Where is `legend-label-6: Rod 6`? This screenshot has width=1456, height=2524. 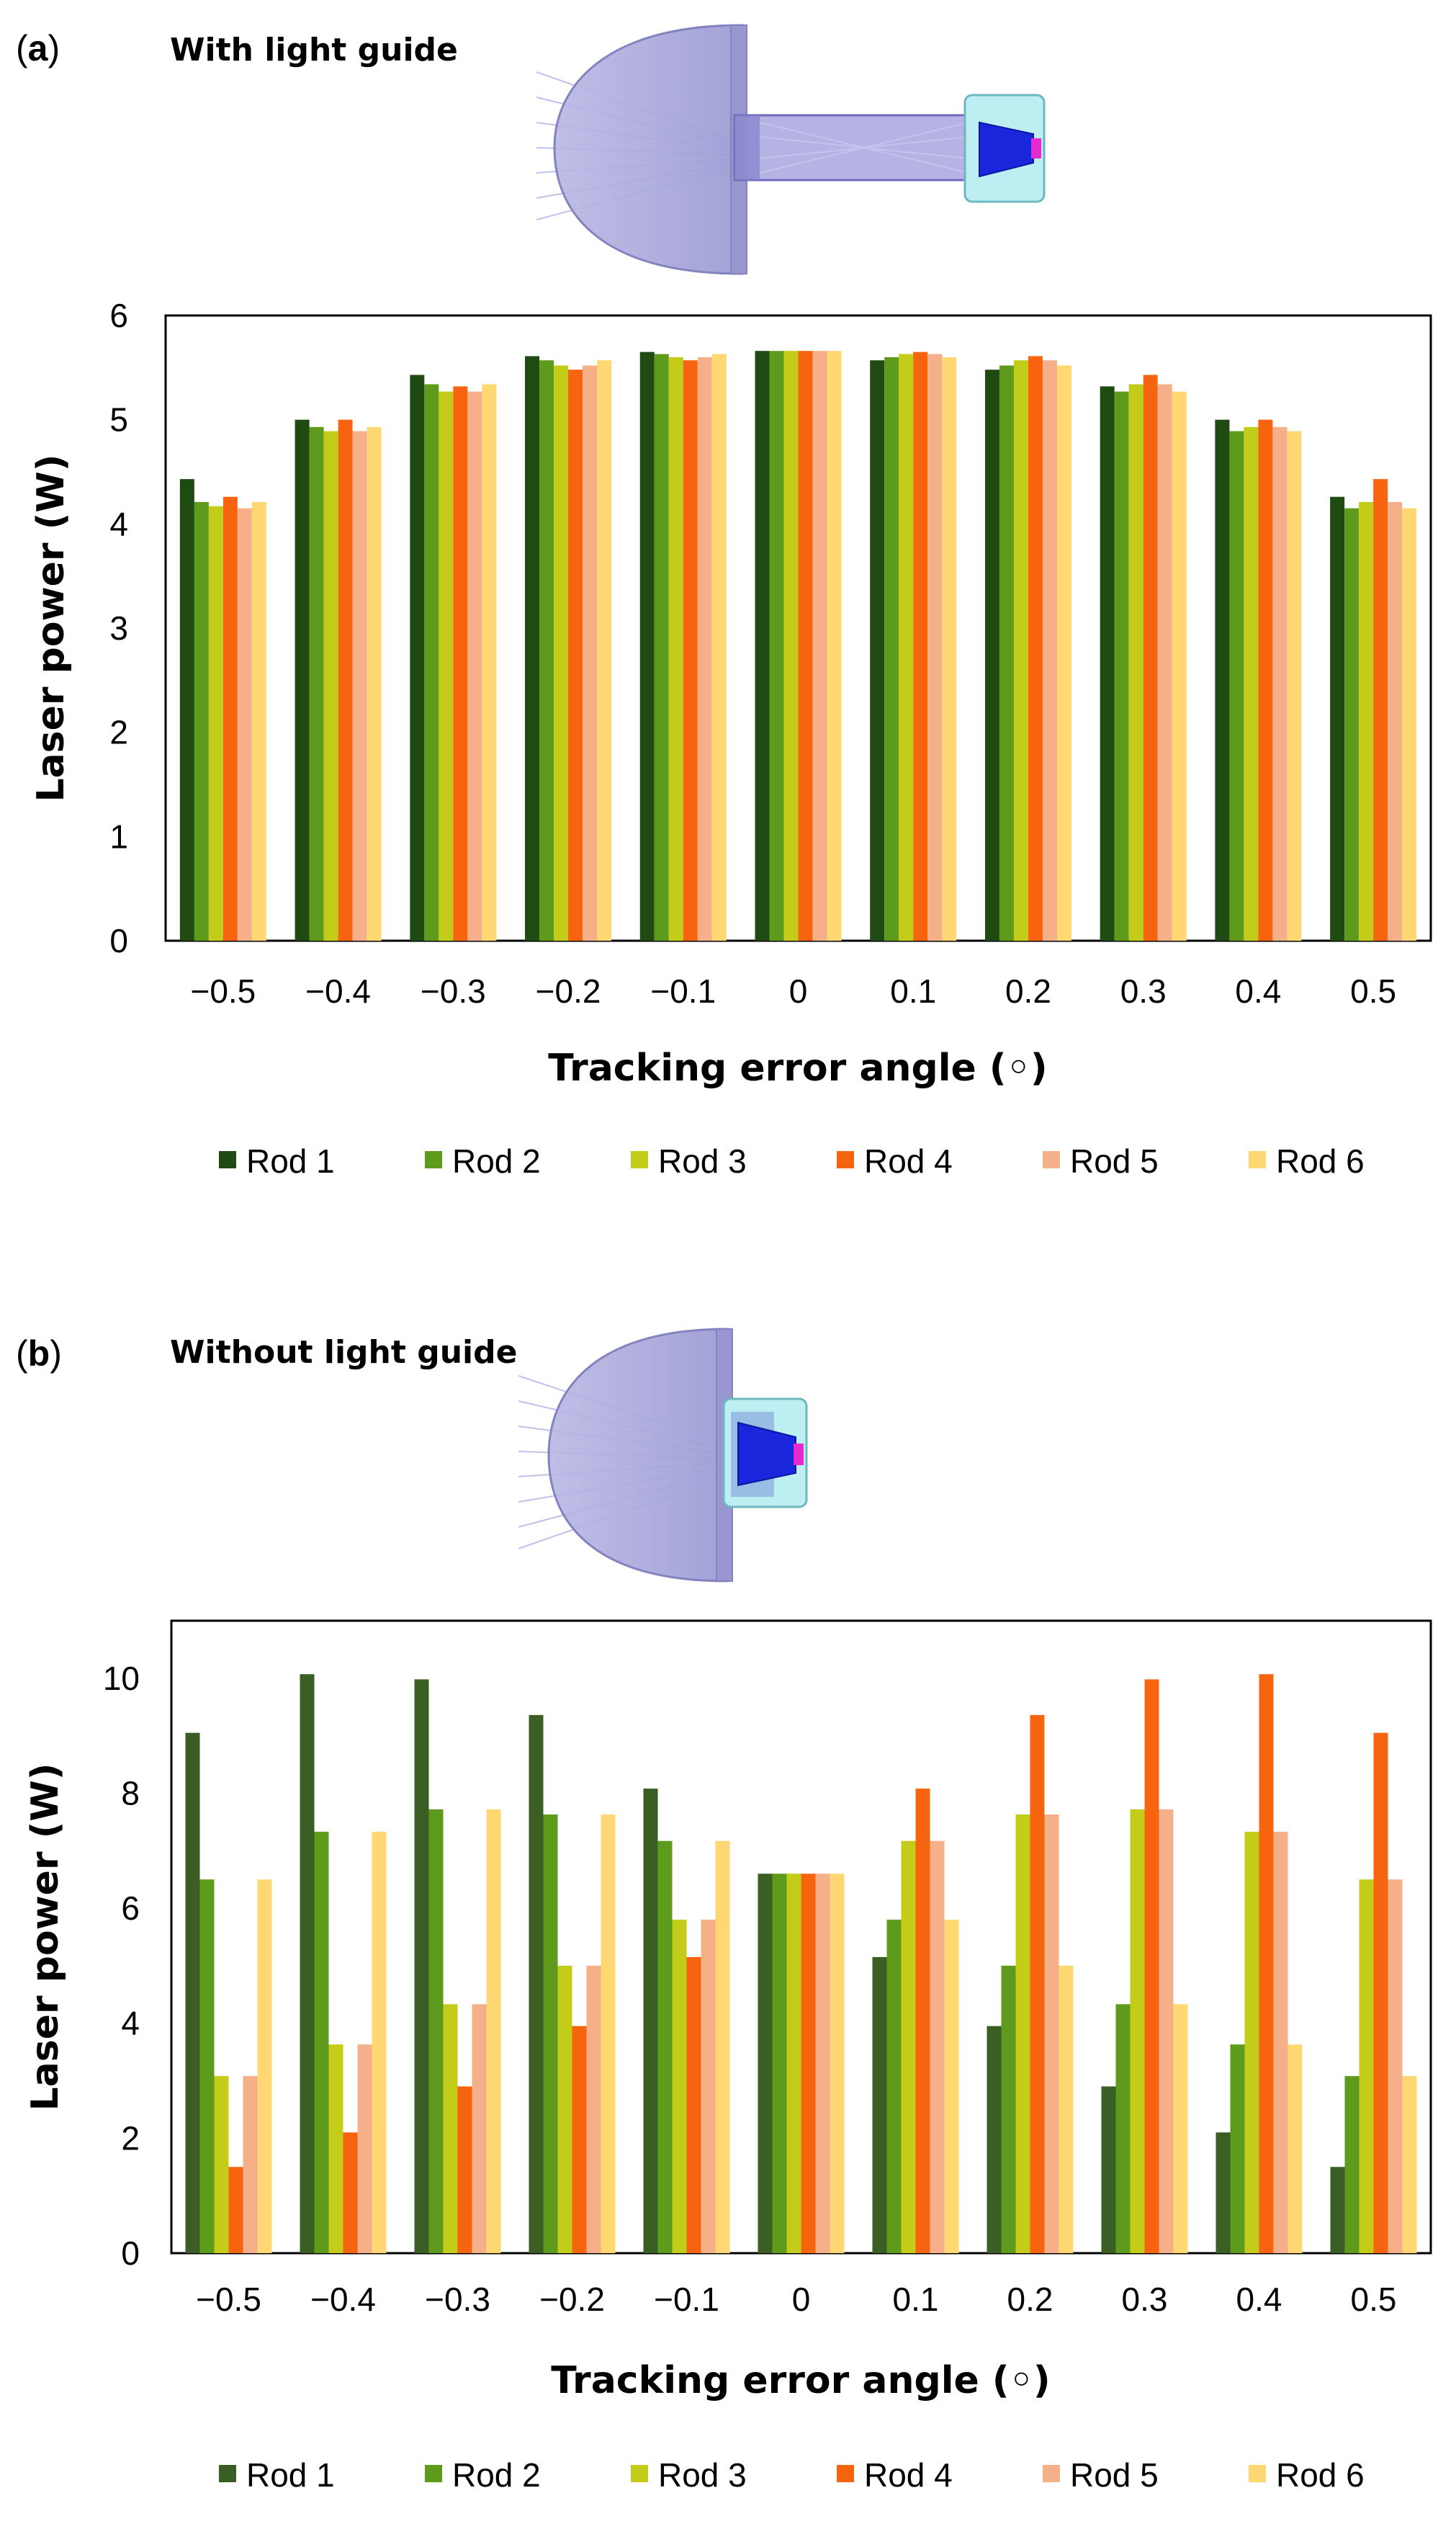
legend-label-6: Rod 6 is located at coordinates (1320, 2475).